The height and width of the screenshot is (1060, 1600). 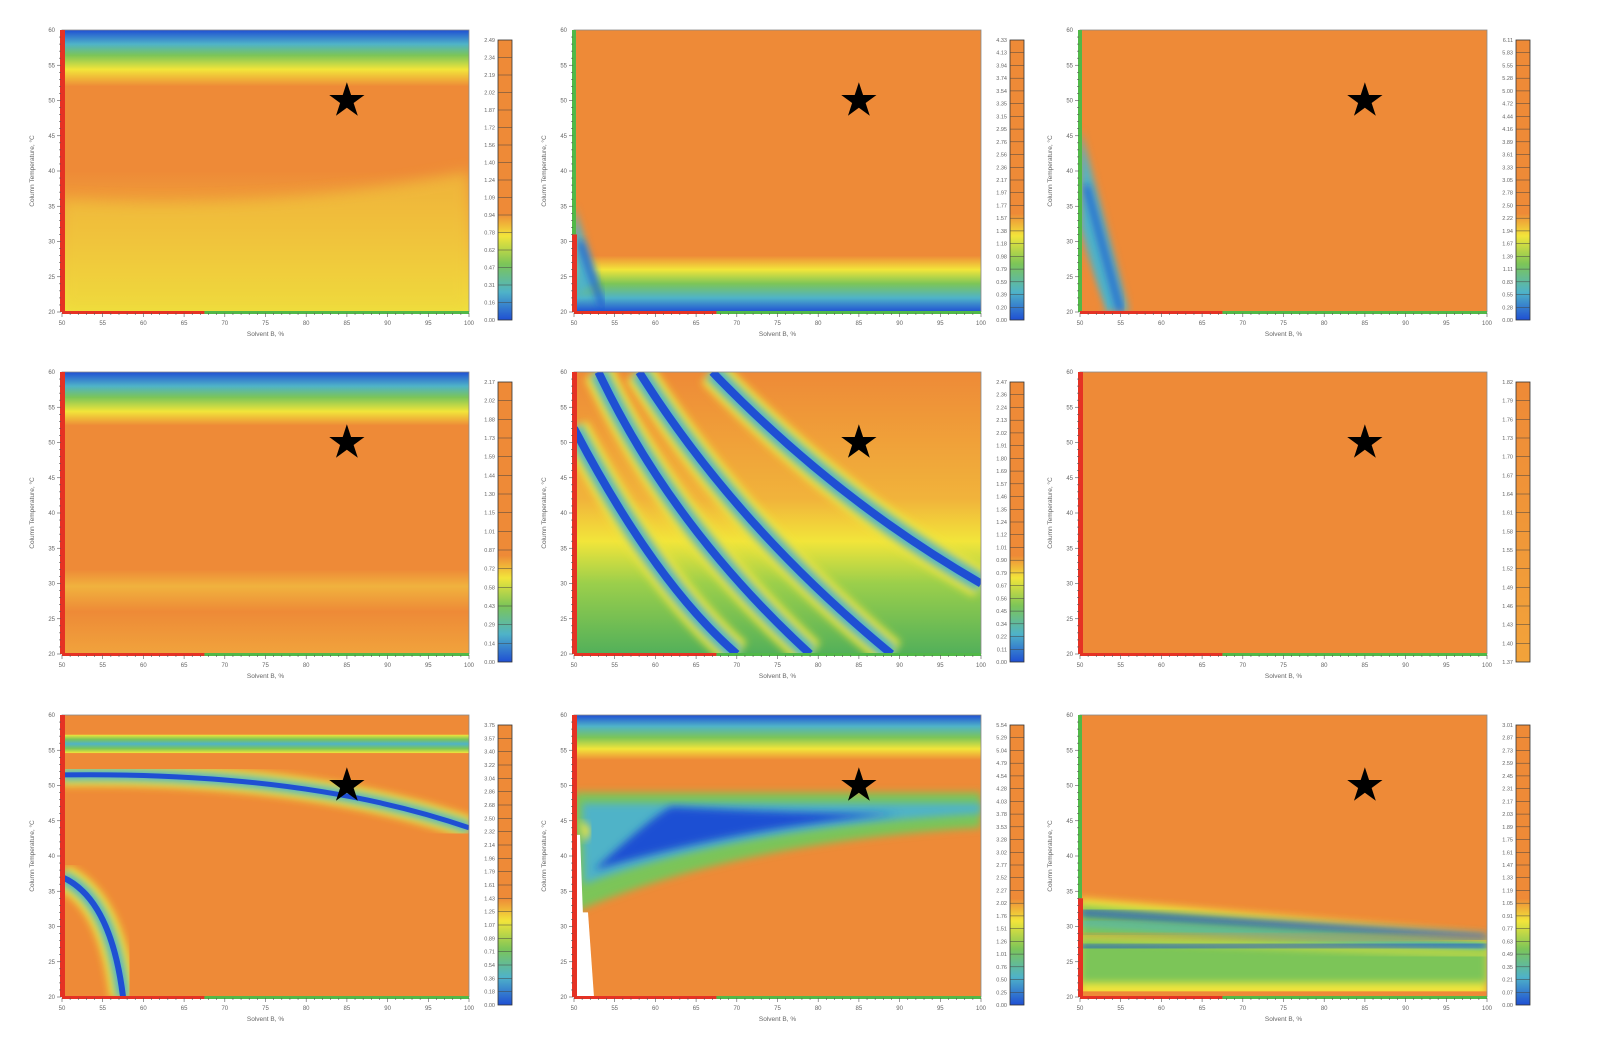 What do you see at coordinates (1507, 981) in the screenshot?
I see `colorbar-tick-label: 0.21` at bounding box center [1507, 981].